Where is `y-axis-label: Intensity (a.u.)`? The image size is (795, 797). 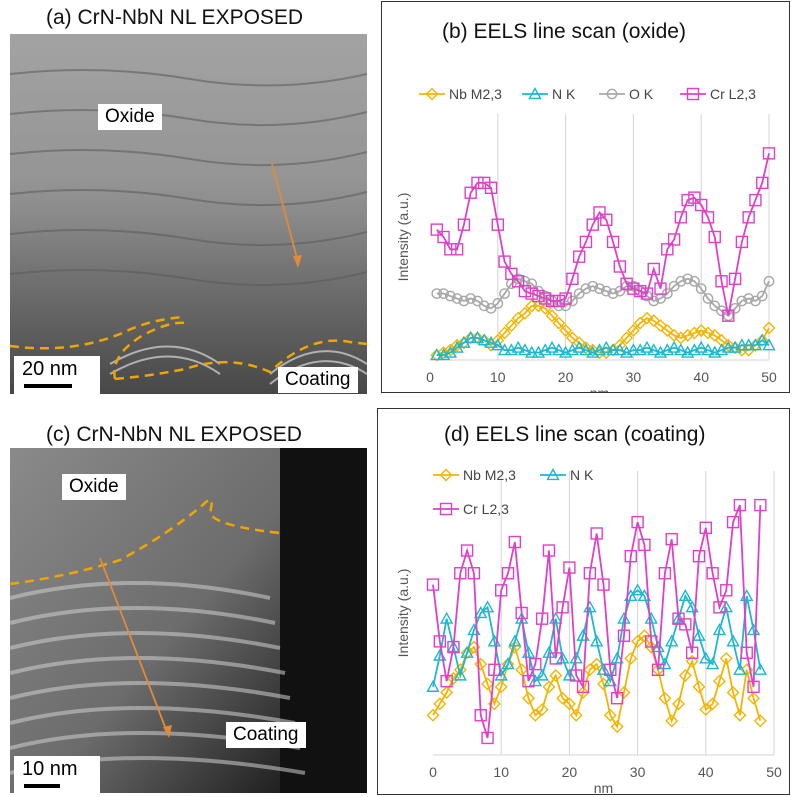 y-axis-label: Intensity (a.u.) is located at coordinates (403, 613).